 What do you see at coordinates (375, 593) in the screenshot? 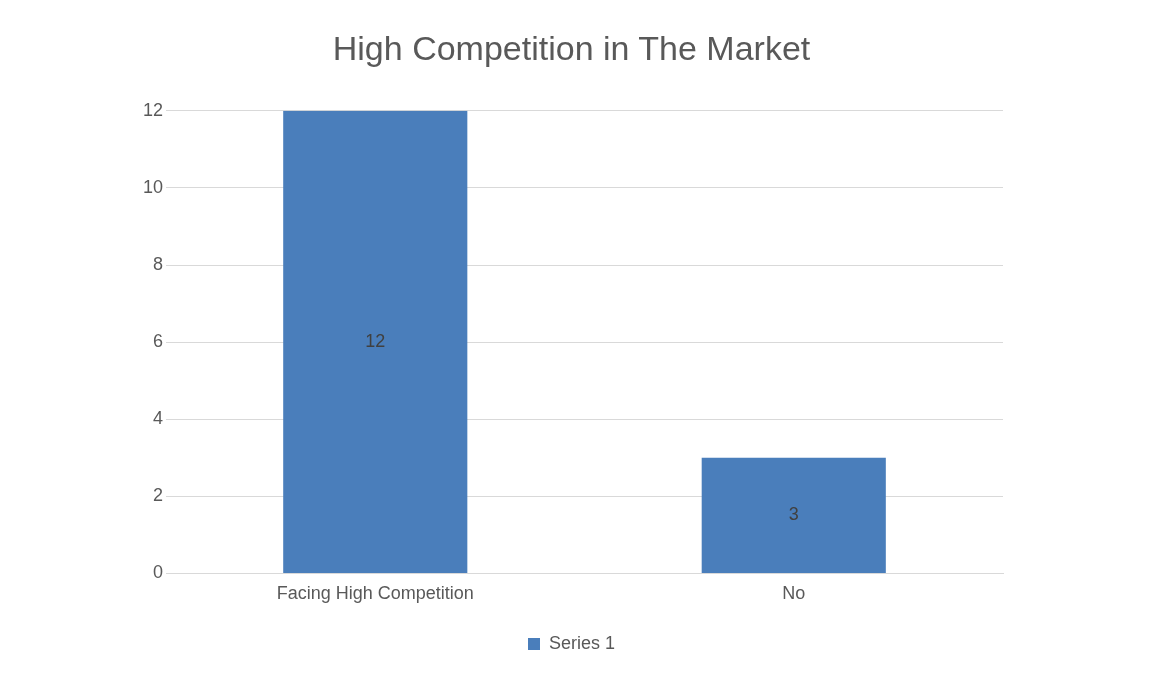
I see `x-tick-label: Facing High Competition` at bounding box center [375, 593].